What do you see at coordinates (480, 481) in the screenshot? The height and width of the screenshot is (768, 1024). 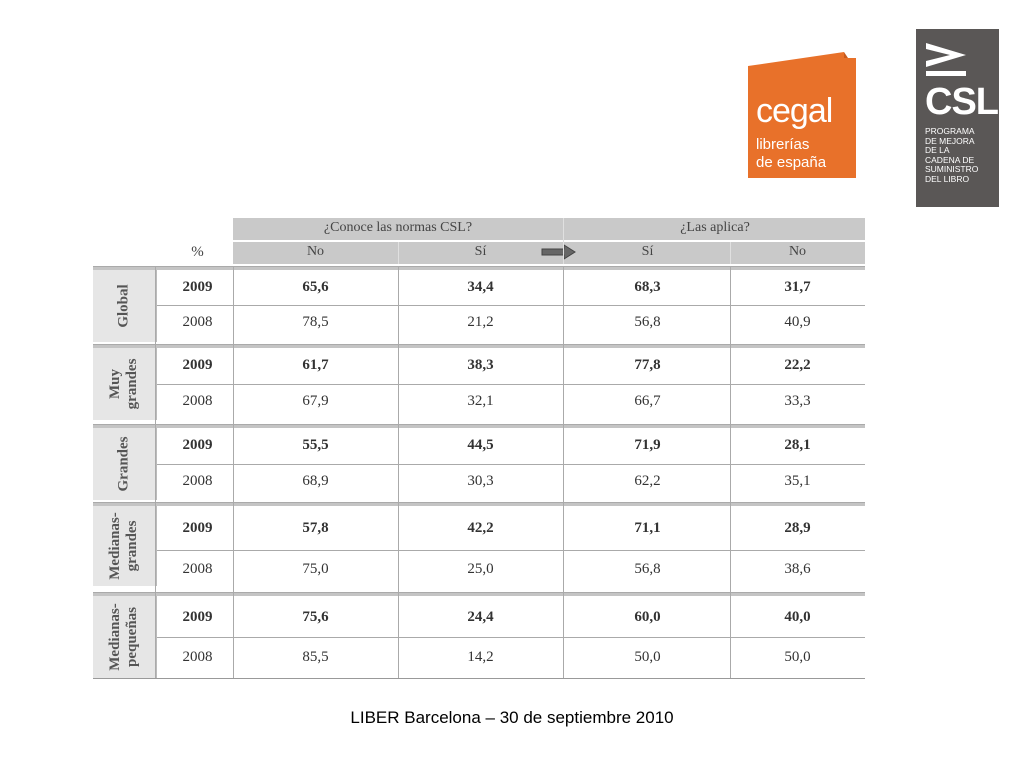 I see `value-cell: 30,3` at bounding box center [480, 481].